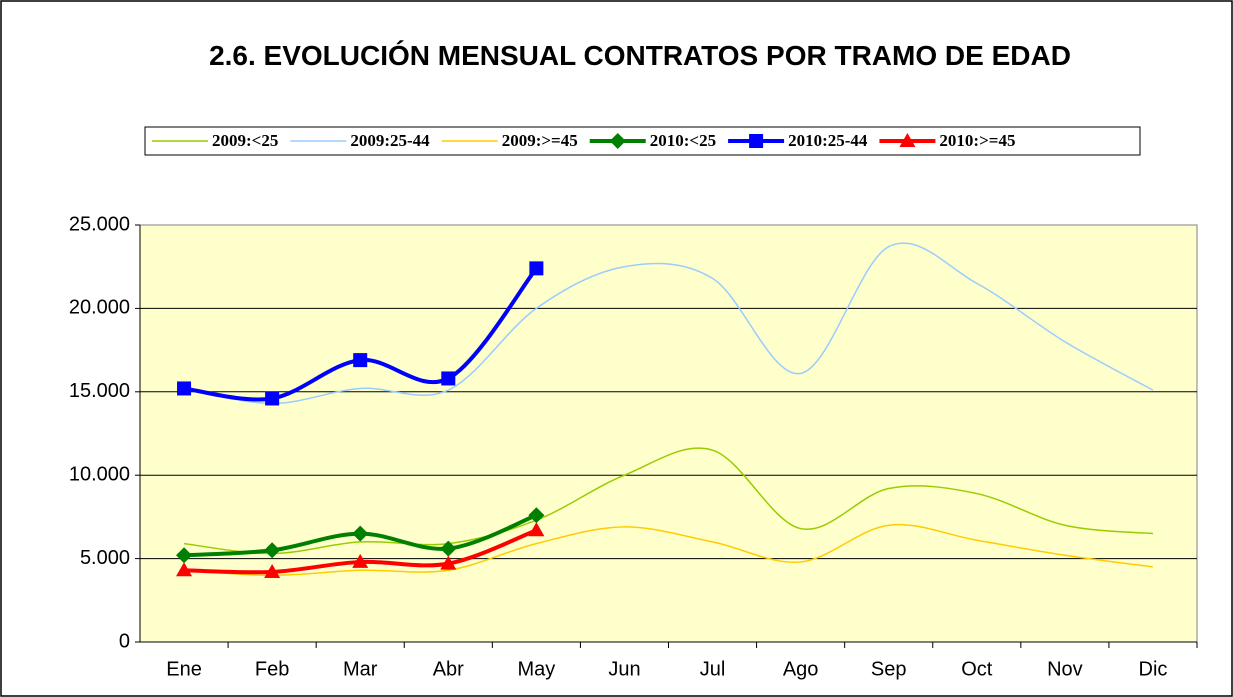 This screenshot has height=697, width=1233. Describe the element at coordinates (977, 140) in the screenshot. I see `legend-label: 2010:>=45` at that location.